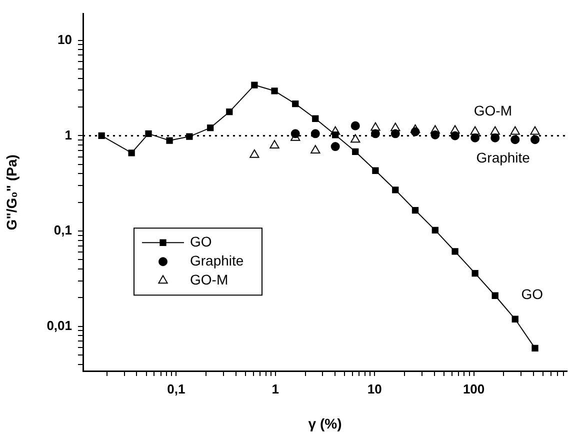 The height and width of the screenshot is (437, 573). I want to click on legend-label: Graphite, so click(217, 260).